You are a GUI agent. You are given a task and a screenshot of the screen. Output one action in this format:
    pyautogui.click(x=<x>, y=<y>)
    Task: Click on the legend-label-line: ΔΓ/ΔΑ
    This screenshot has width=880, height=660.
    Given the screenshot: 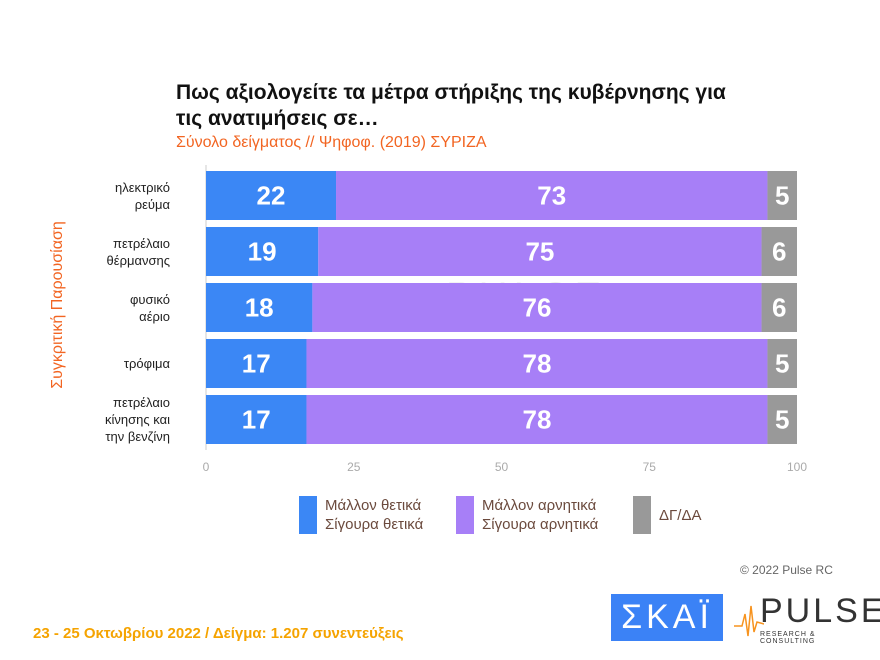 What is the action you would take?
    pyautogui.click(x=680, y=515)
    